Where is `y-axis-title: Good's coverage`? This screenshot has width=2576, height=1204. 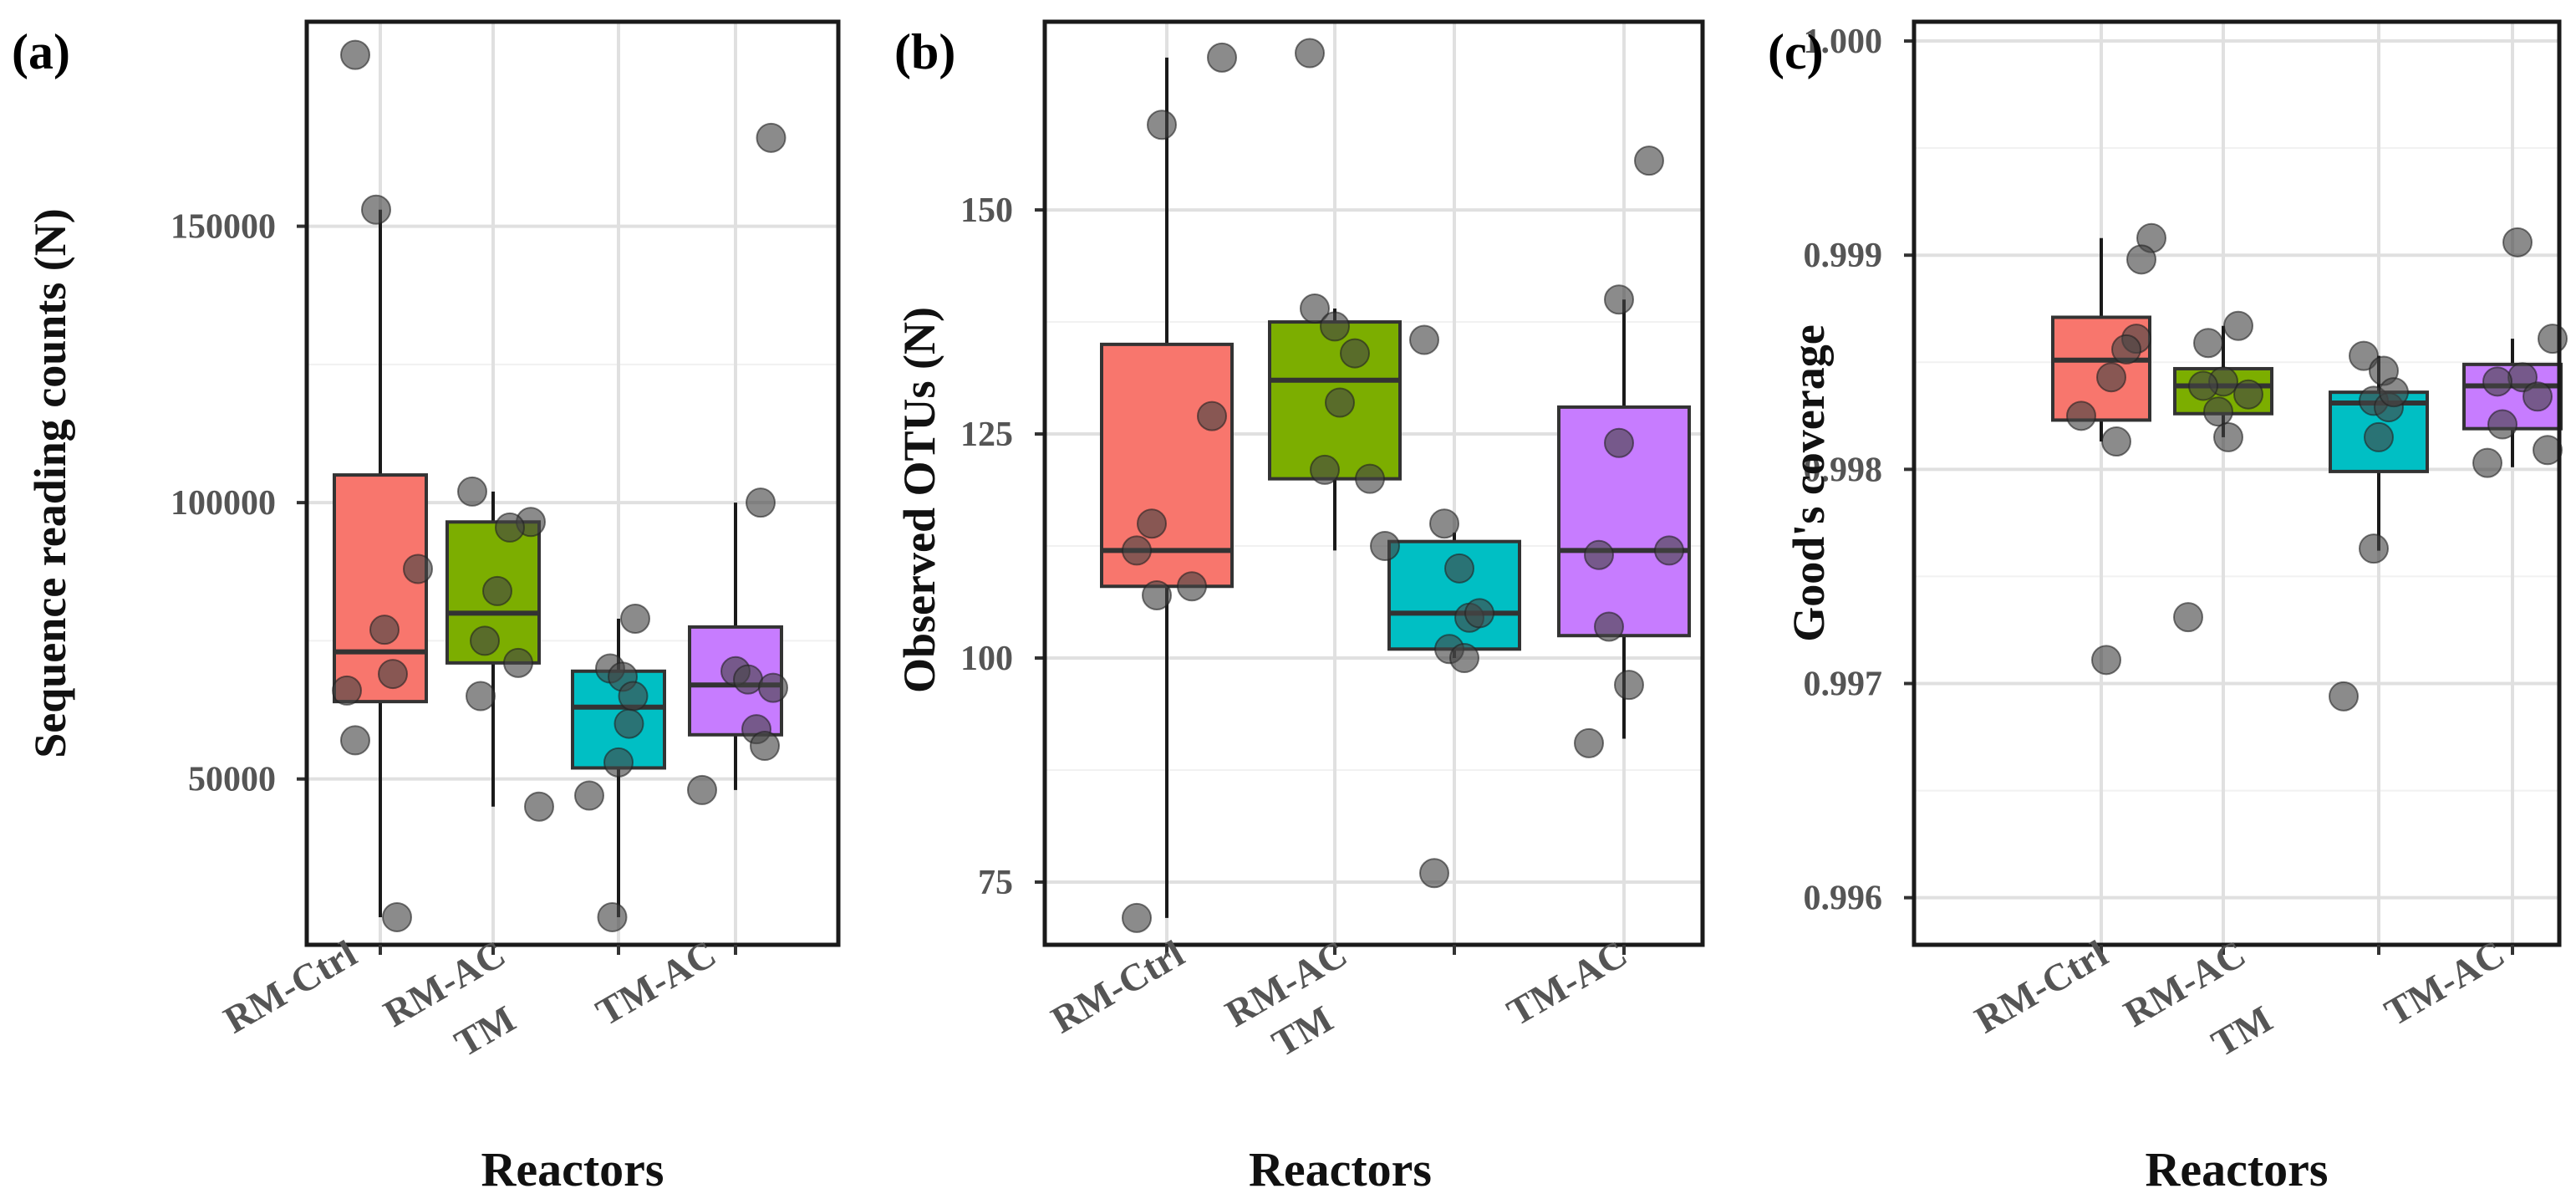
y-axis-title: Good's coverage is located at coordinates (1809, 482).